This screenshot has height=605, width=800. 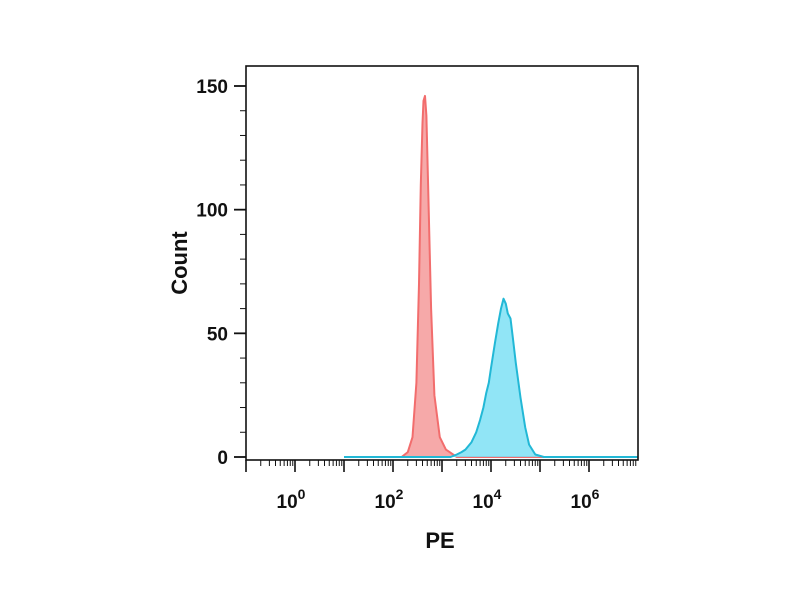 What do you see at coordinates (585, 499) in the screenshot?
I see `x-tick-label: 10⁶` at bounding box center [585, 499].